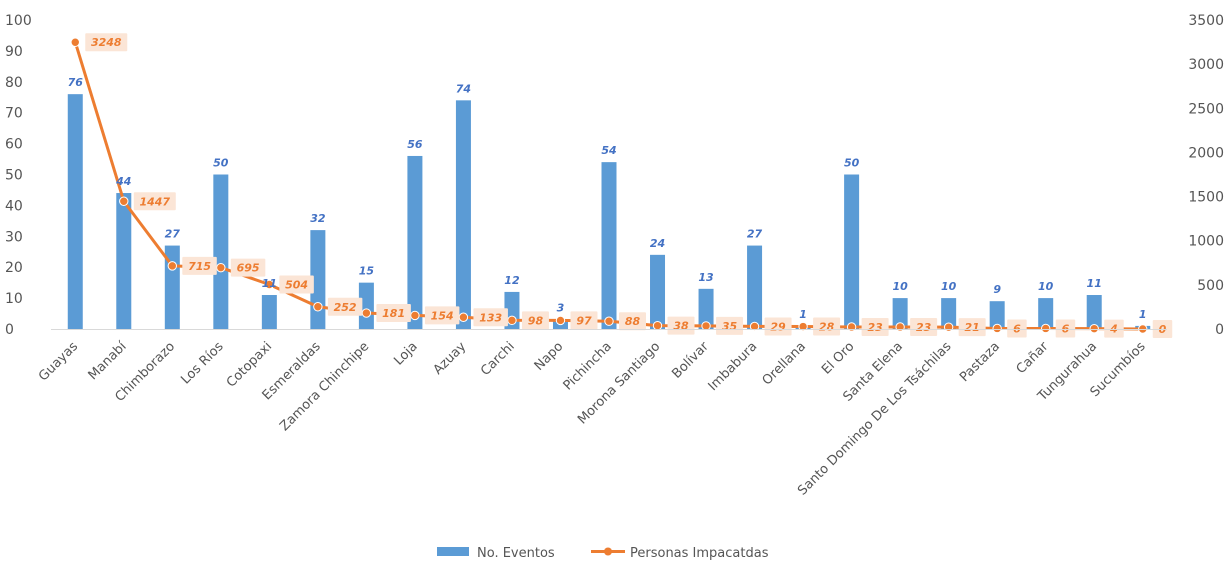 This screenshot has height=563, width=1229. I want to click on line-value-label: 97, so click(584, 320).